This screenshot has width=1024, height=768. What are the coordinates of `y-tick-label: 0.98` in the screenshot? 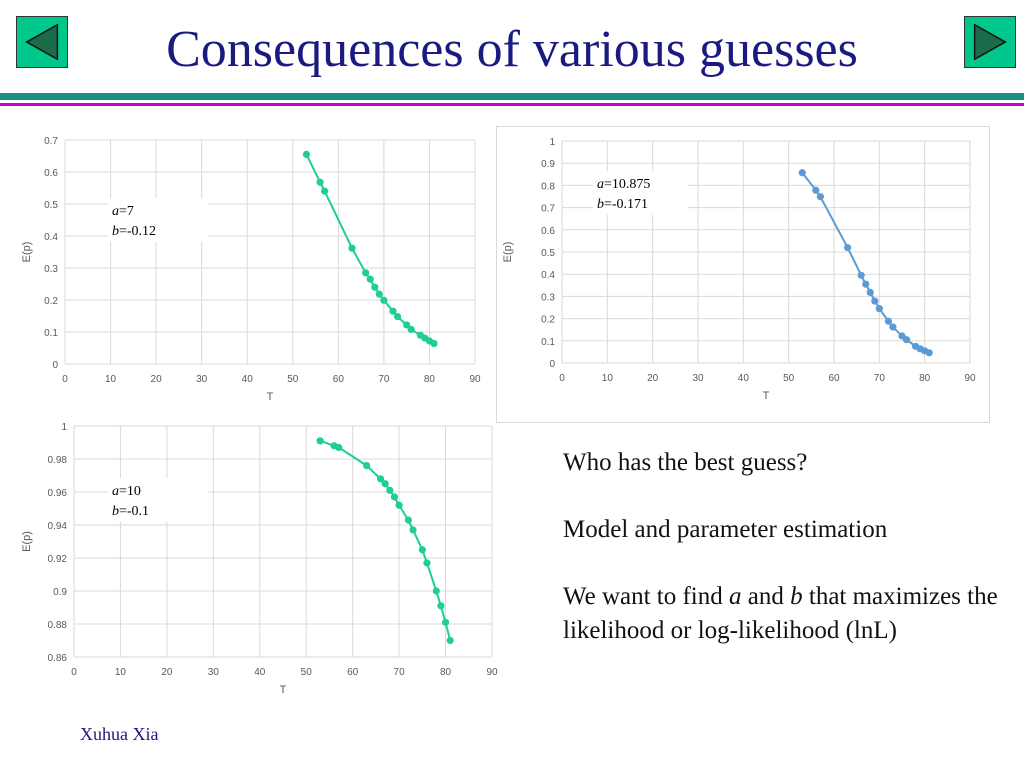 It's located at (58, 460).